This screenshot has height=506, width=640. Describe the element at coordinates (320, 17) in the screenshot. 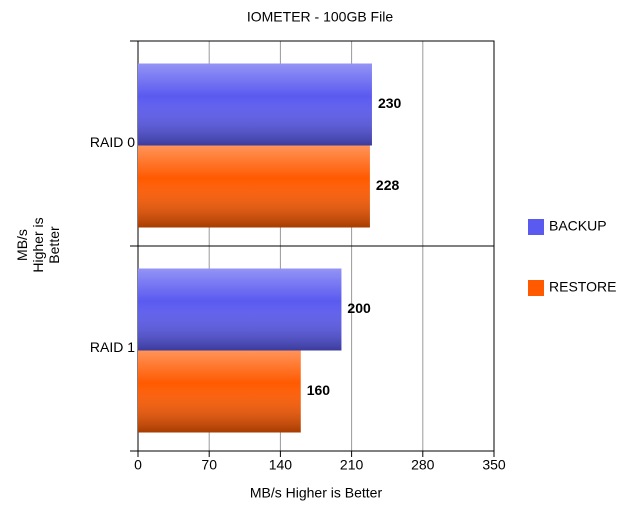

I see `chart-title: IOMETER - 100GB File` at that location.